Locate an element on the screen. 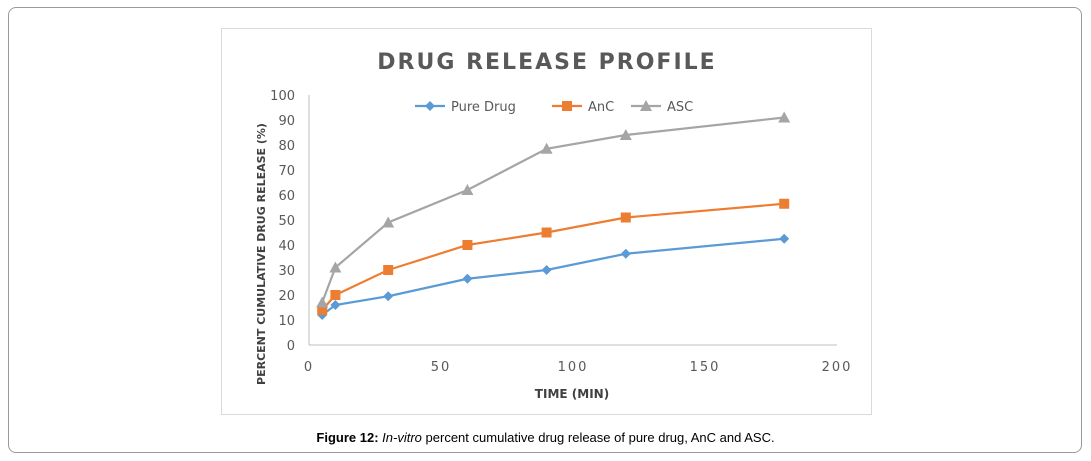 The width and height of the screenshot is (1091, 461). legend-marker-anc is located at coordinates (567, 106).